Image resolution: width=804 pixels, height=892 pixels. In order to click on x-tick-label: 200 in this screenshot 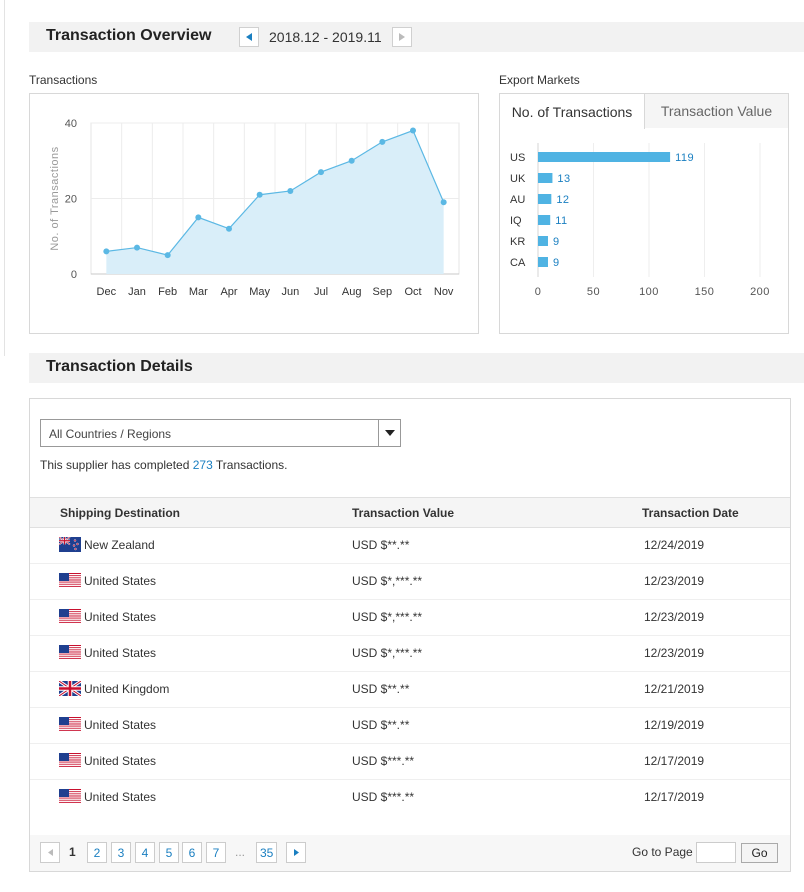, I will do `click(760, 292)`.